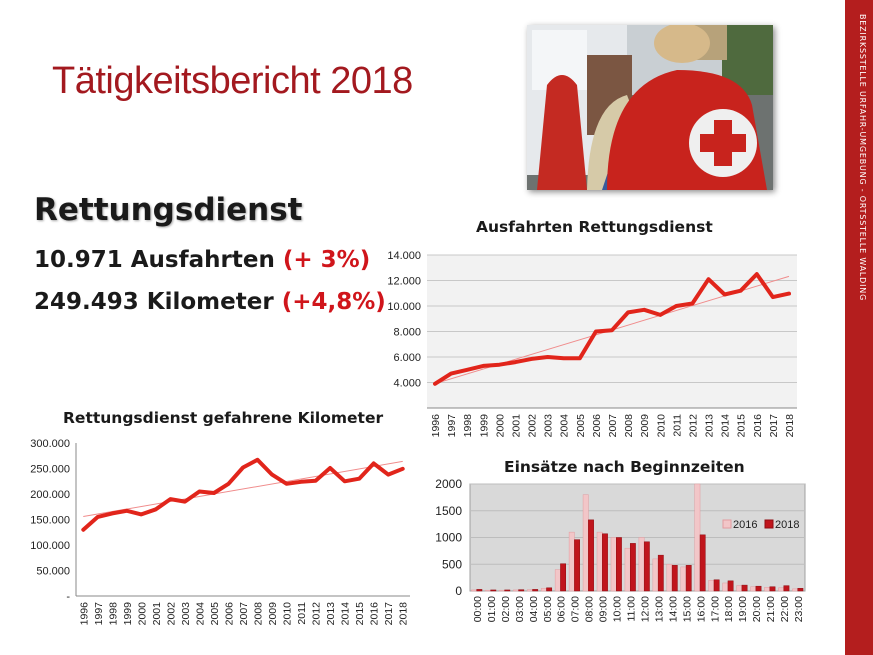 The image size is (873, 655). What do you see at coordinates (259, 614) in the screenshot?
I see `x-tick-label: 2008` at bounding box center [259, 614].